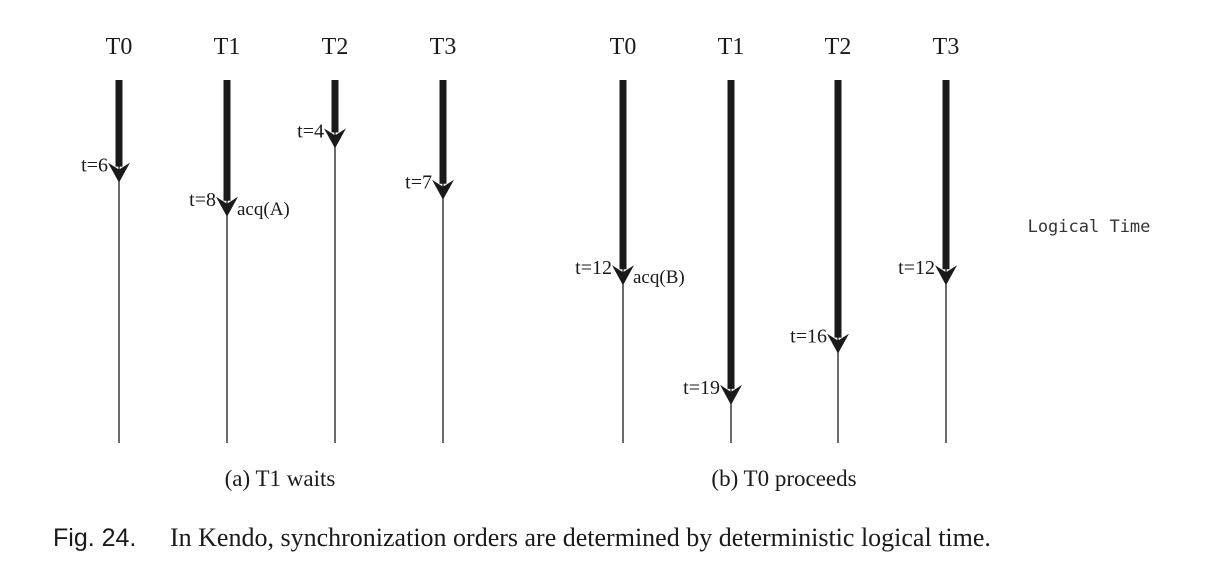 Image resolution: width=1225 pixels, height=567 pixels. What do you see at coordinates (94, 538) in the screenshot?
I see `figure-caption-prefix: Fig. 24.` at bounding box center [94, 538].